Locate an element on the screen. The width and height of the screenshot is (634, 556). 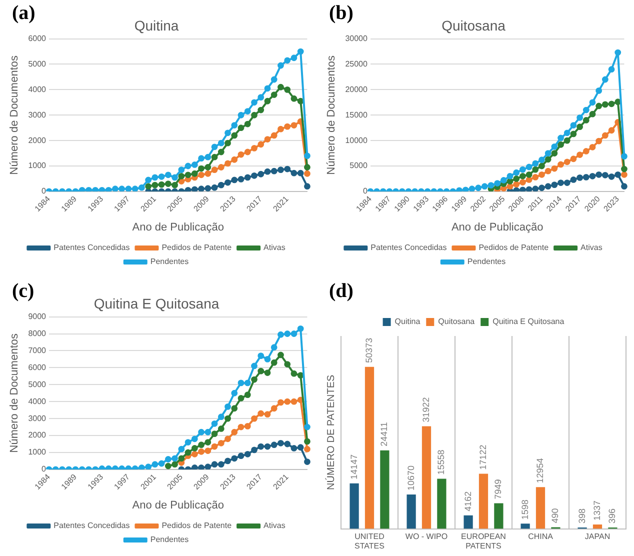
text: (c) is located at coordinates (23, 291).